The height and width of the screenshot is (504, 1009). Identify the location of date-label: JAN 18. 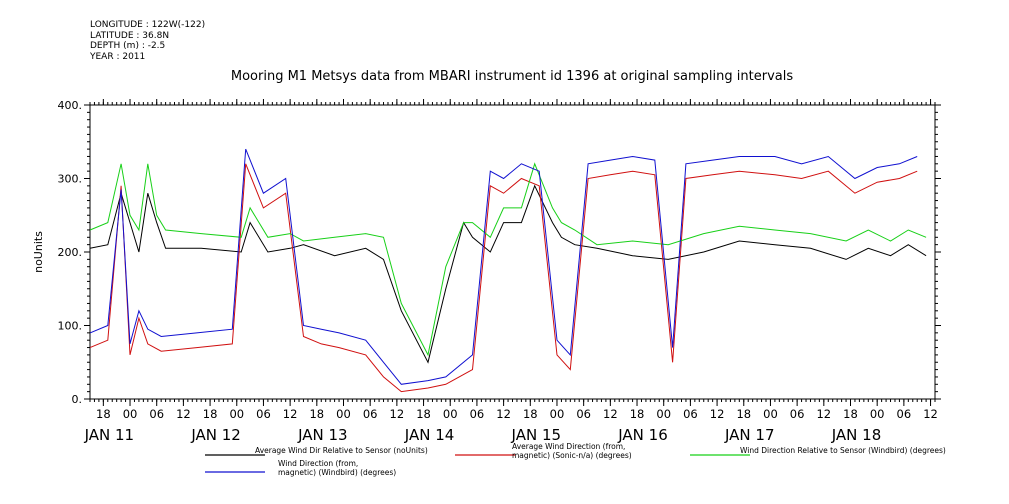
(856, 435).